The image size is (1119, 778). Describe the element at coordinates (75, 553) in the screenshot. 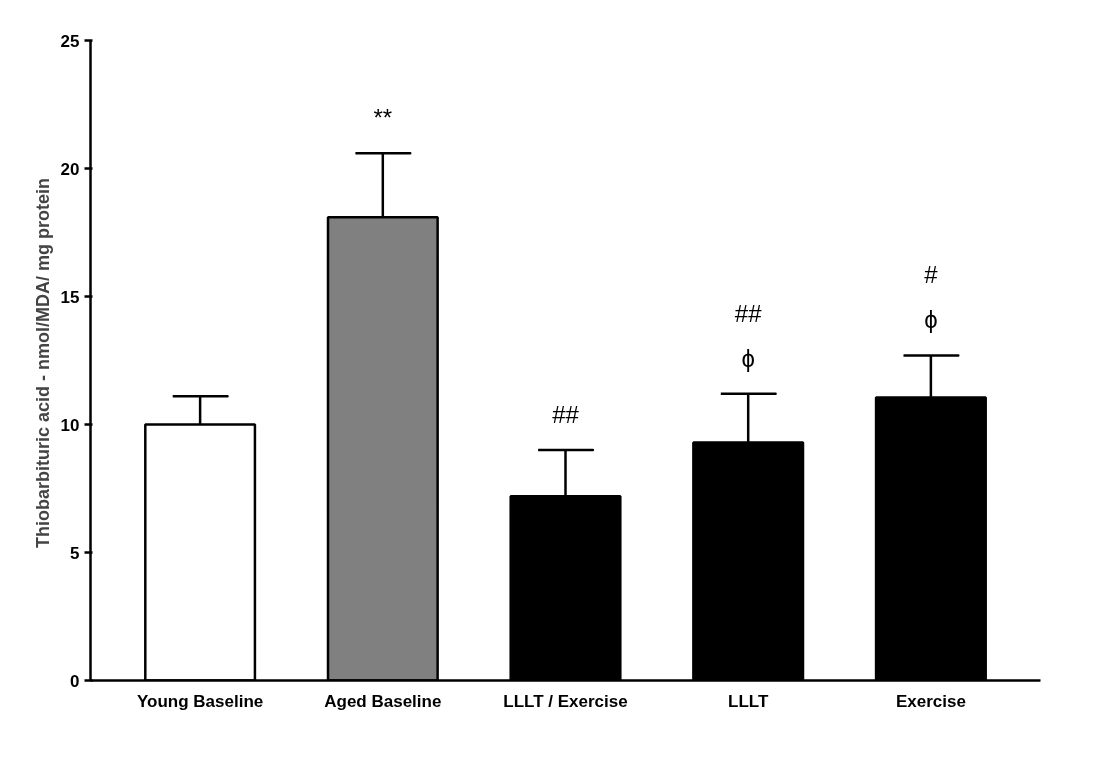

I see `y-tick-label: 5` at that location.